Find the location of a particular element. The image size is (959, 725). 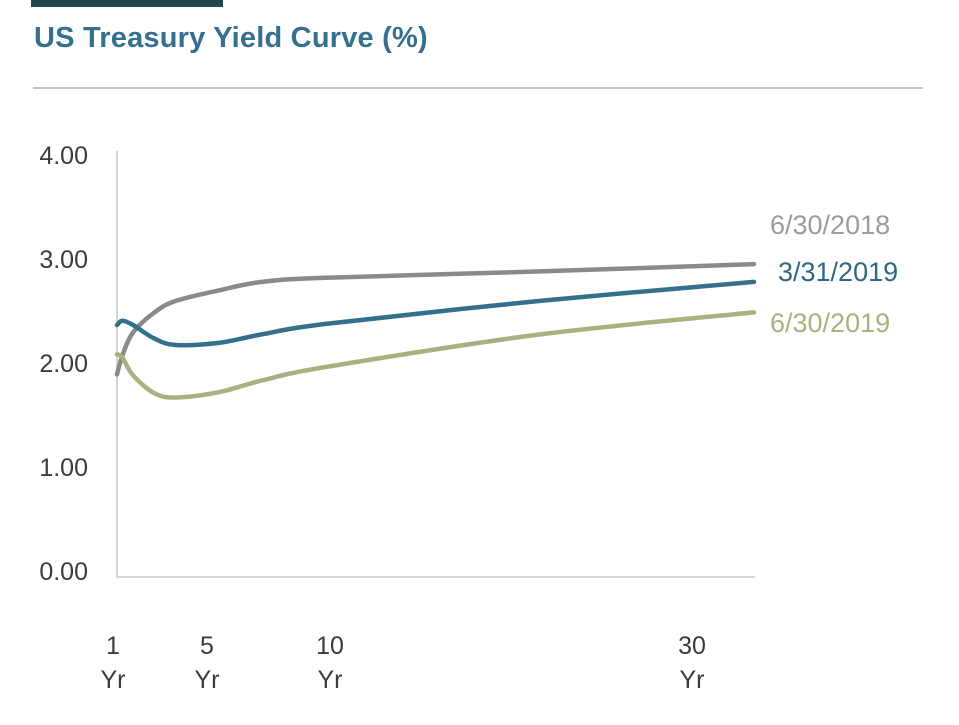

x-label-30yr-unit: Yr is located at coordinates (692, 680).